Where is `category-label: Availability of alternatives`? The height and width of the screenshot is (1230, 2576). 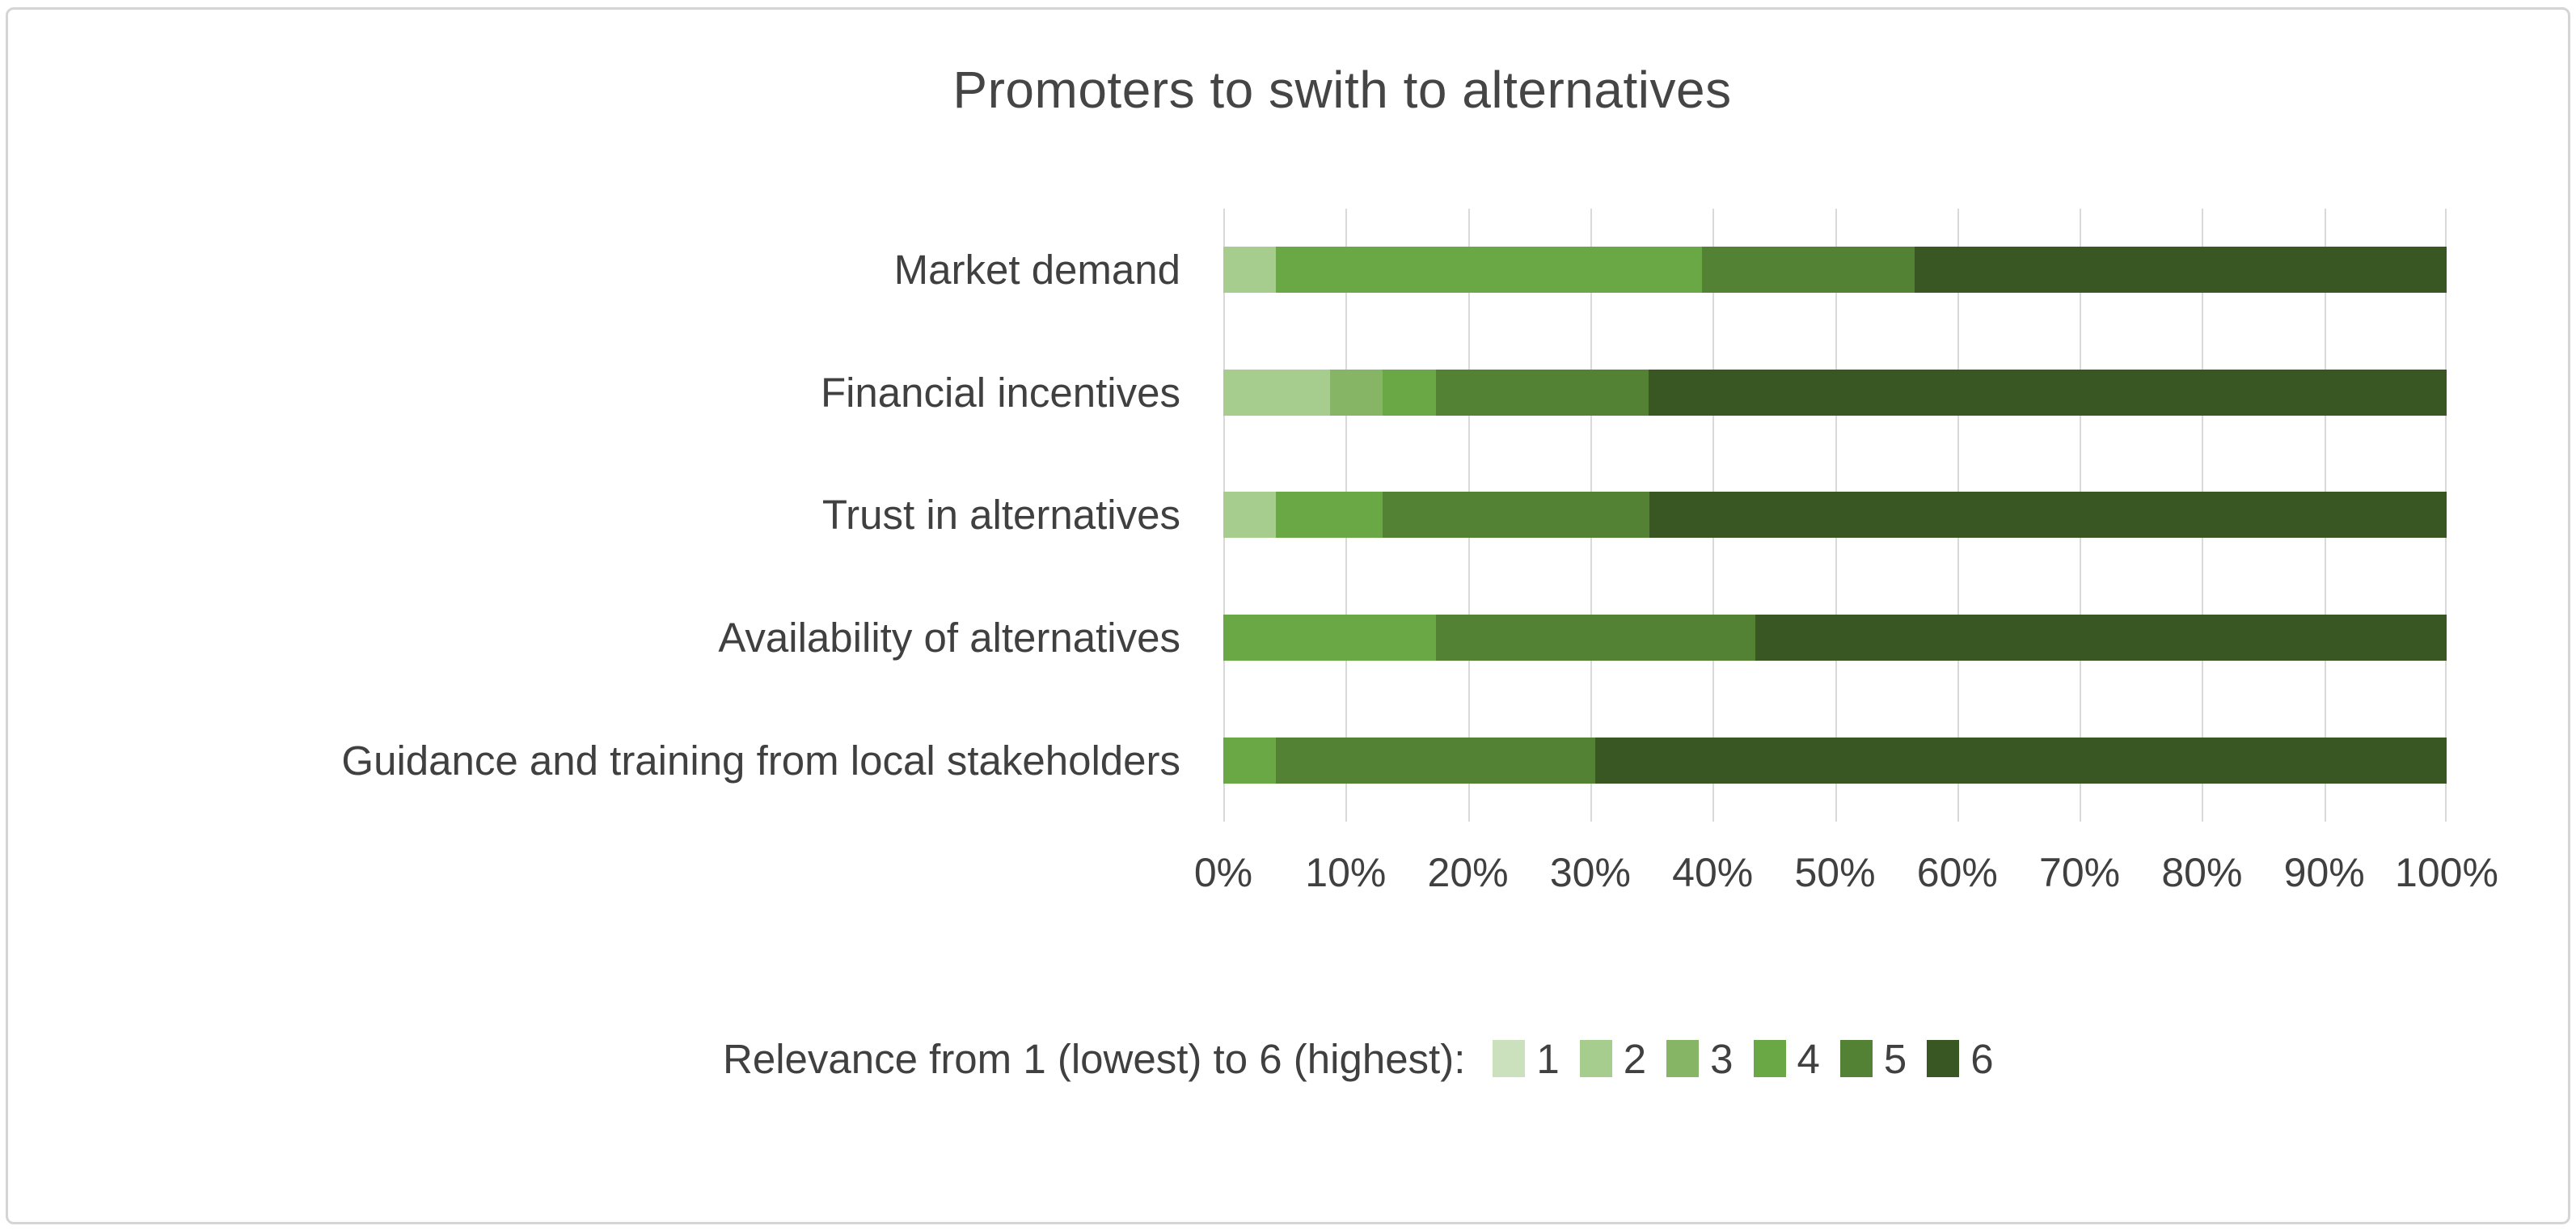
category-label: Availability of alternatives is located at coordinates (949, 638).